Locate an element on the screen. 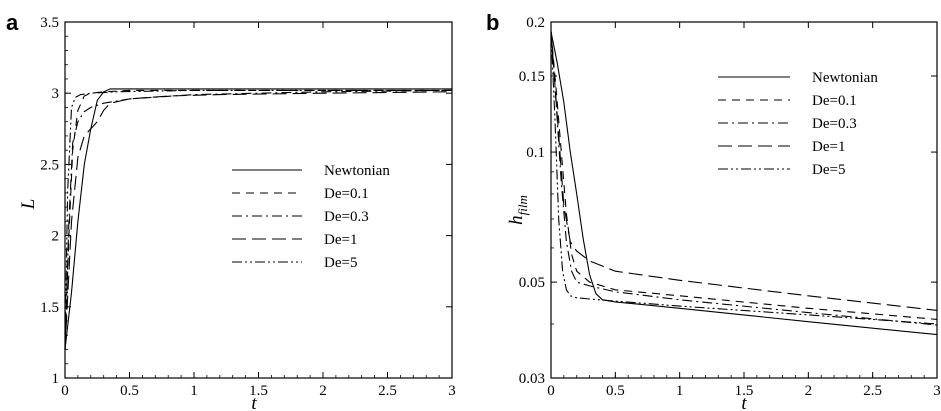 The height and width of the screenshot is (411, 941). panel-a-legend-label: De=0.3 is located at coordinates (346, 217).